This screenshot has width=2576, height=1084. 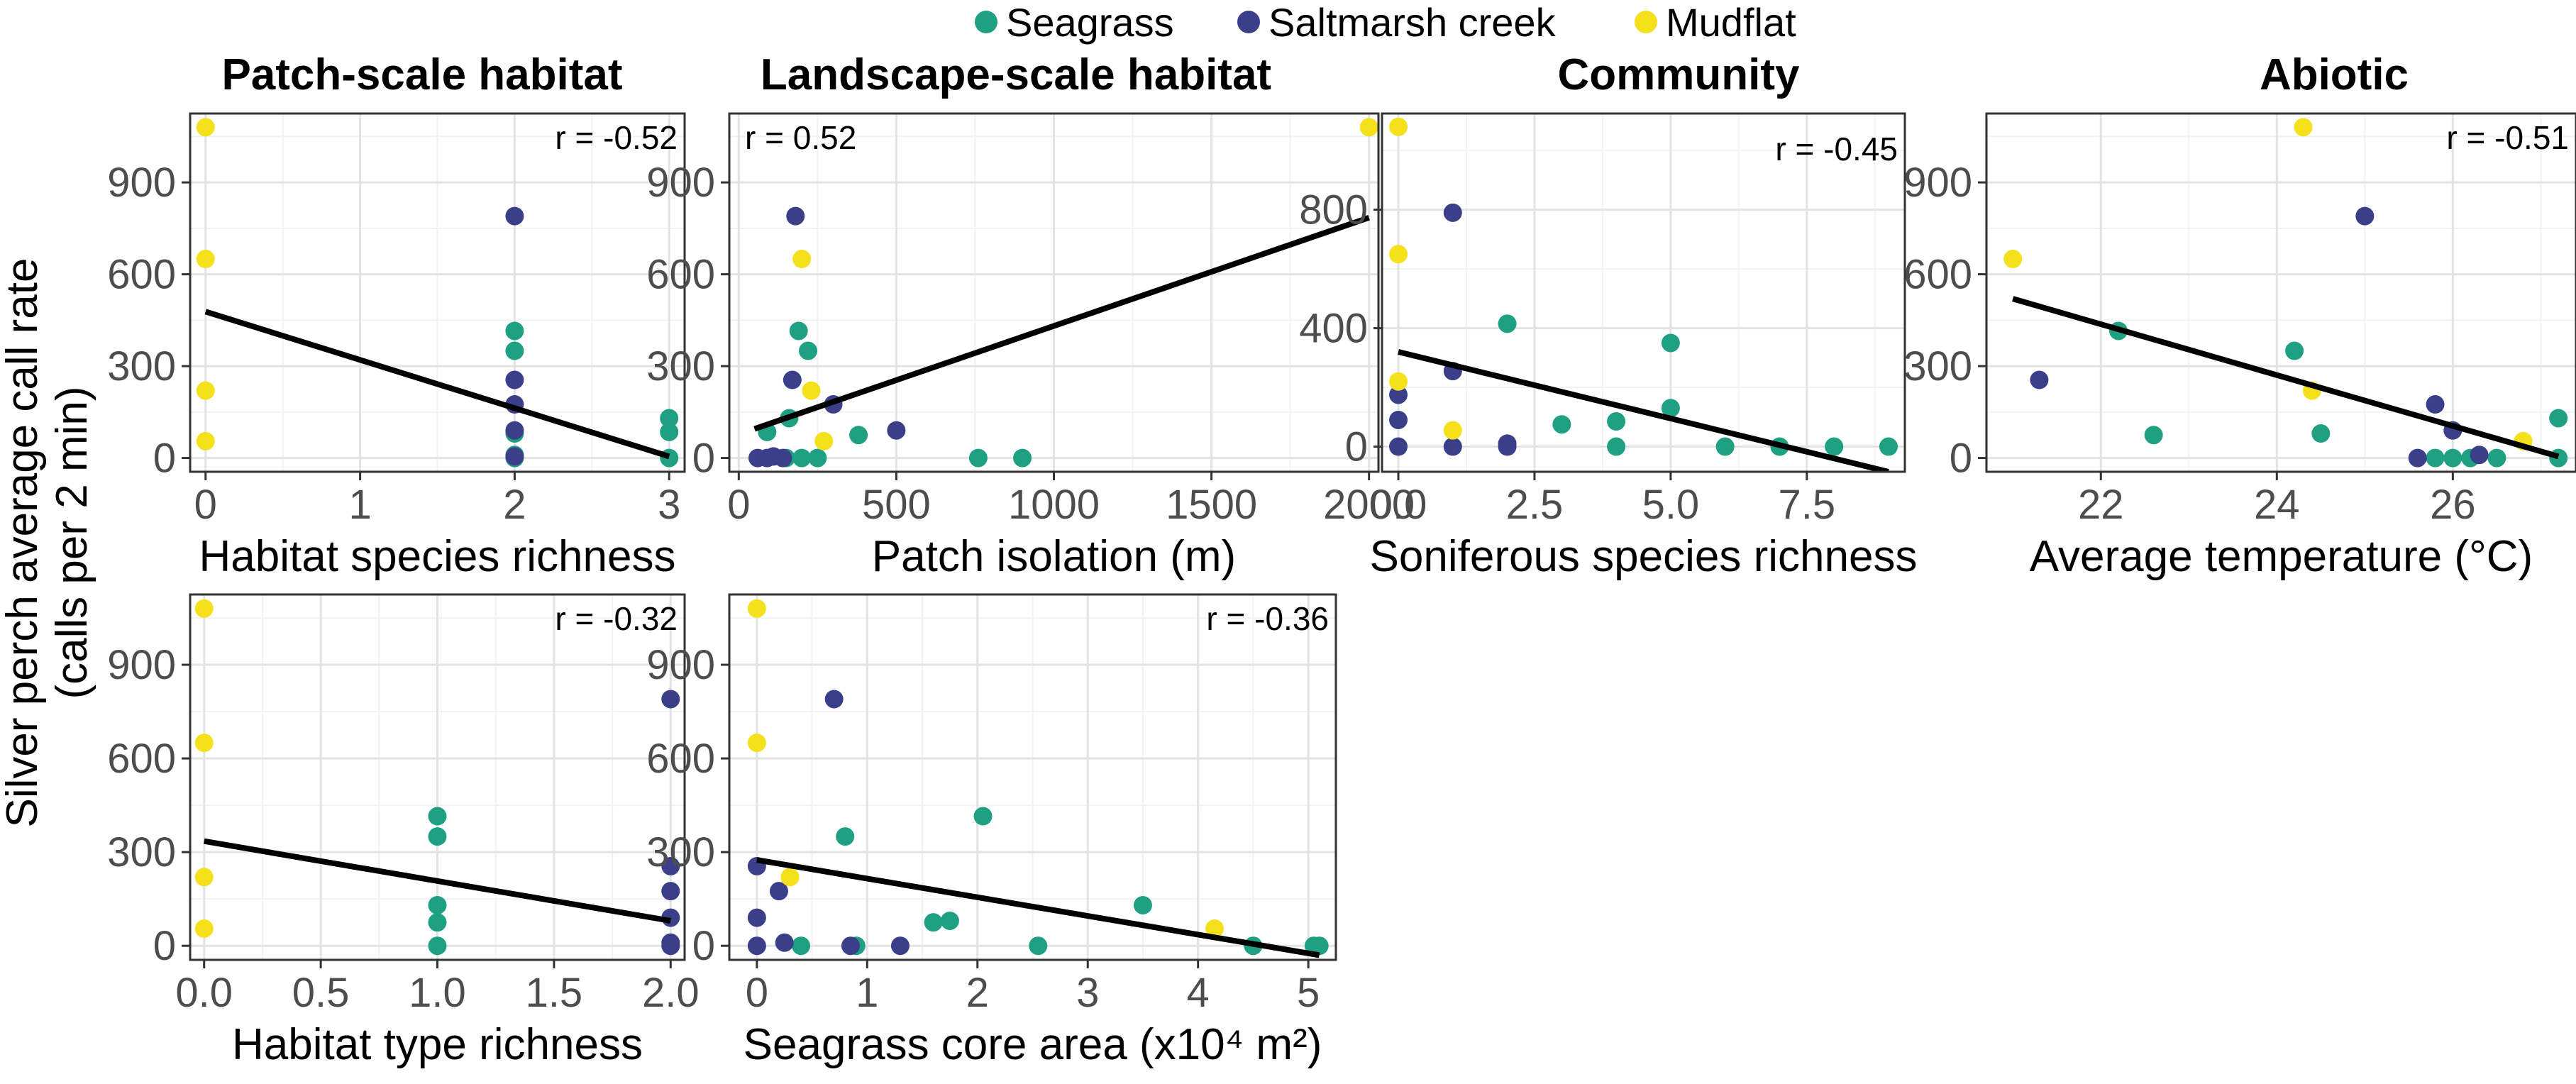 What do you see at coordinates (867, 993) in the screenshot?
I see `x-tick-label: 1` at bounding box center [867, 993].